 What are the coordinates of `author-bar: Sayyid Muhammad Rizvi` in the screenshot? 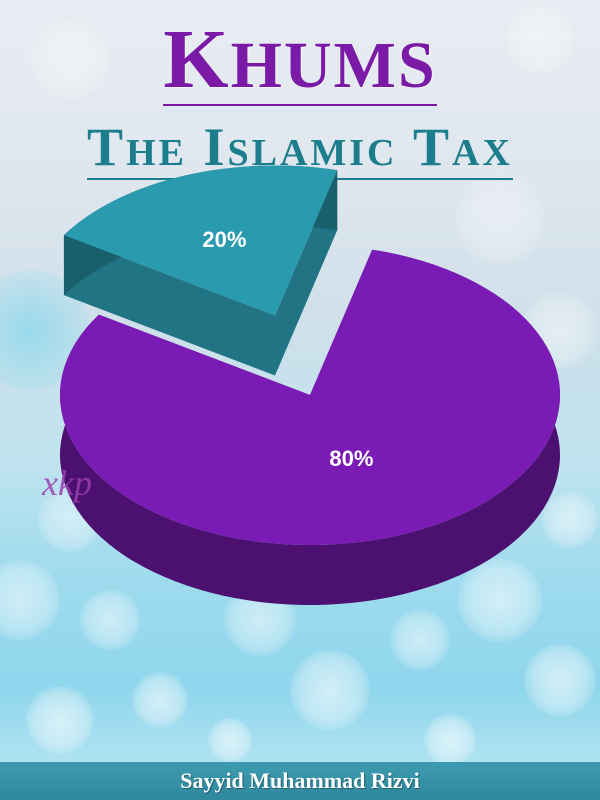 It's located at (300, 781).